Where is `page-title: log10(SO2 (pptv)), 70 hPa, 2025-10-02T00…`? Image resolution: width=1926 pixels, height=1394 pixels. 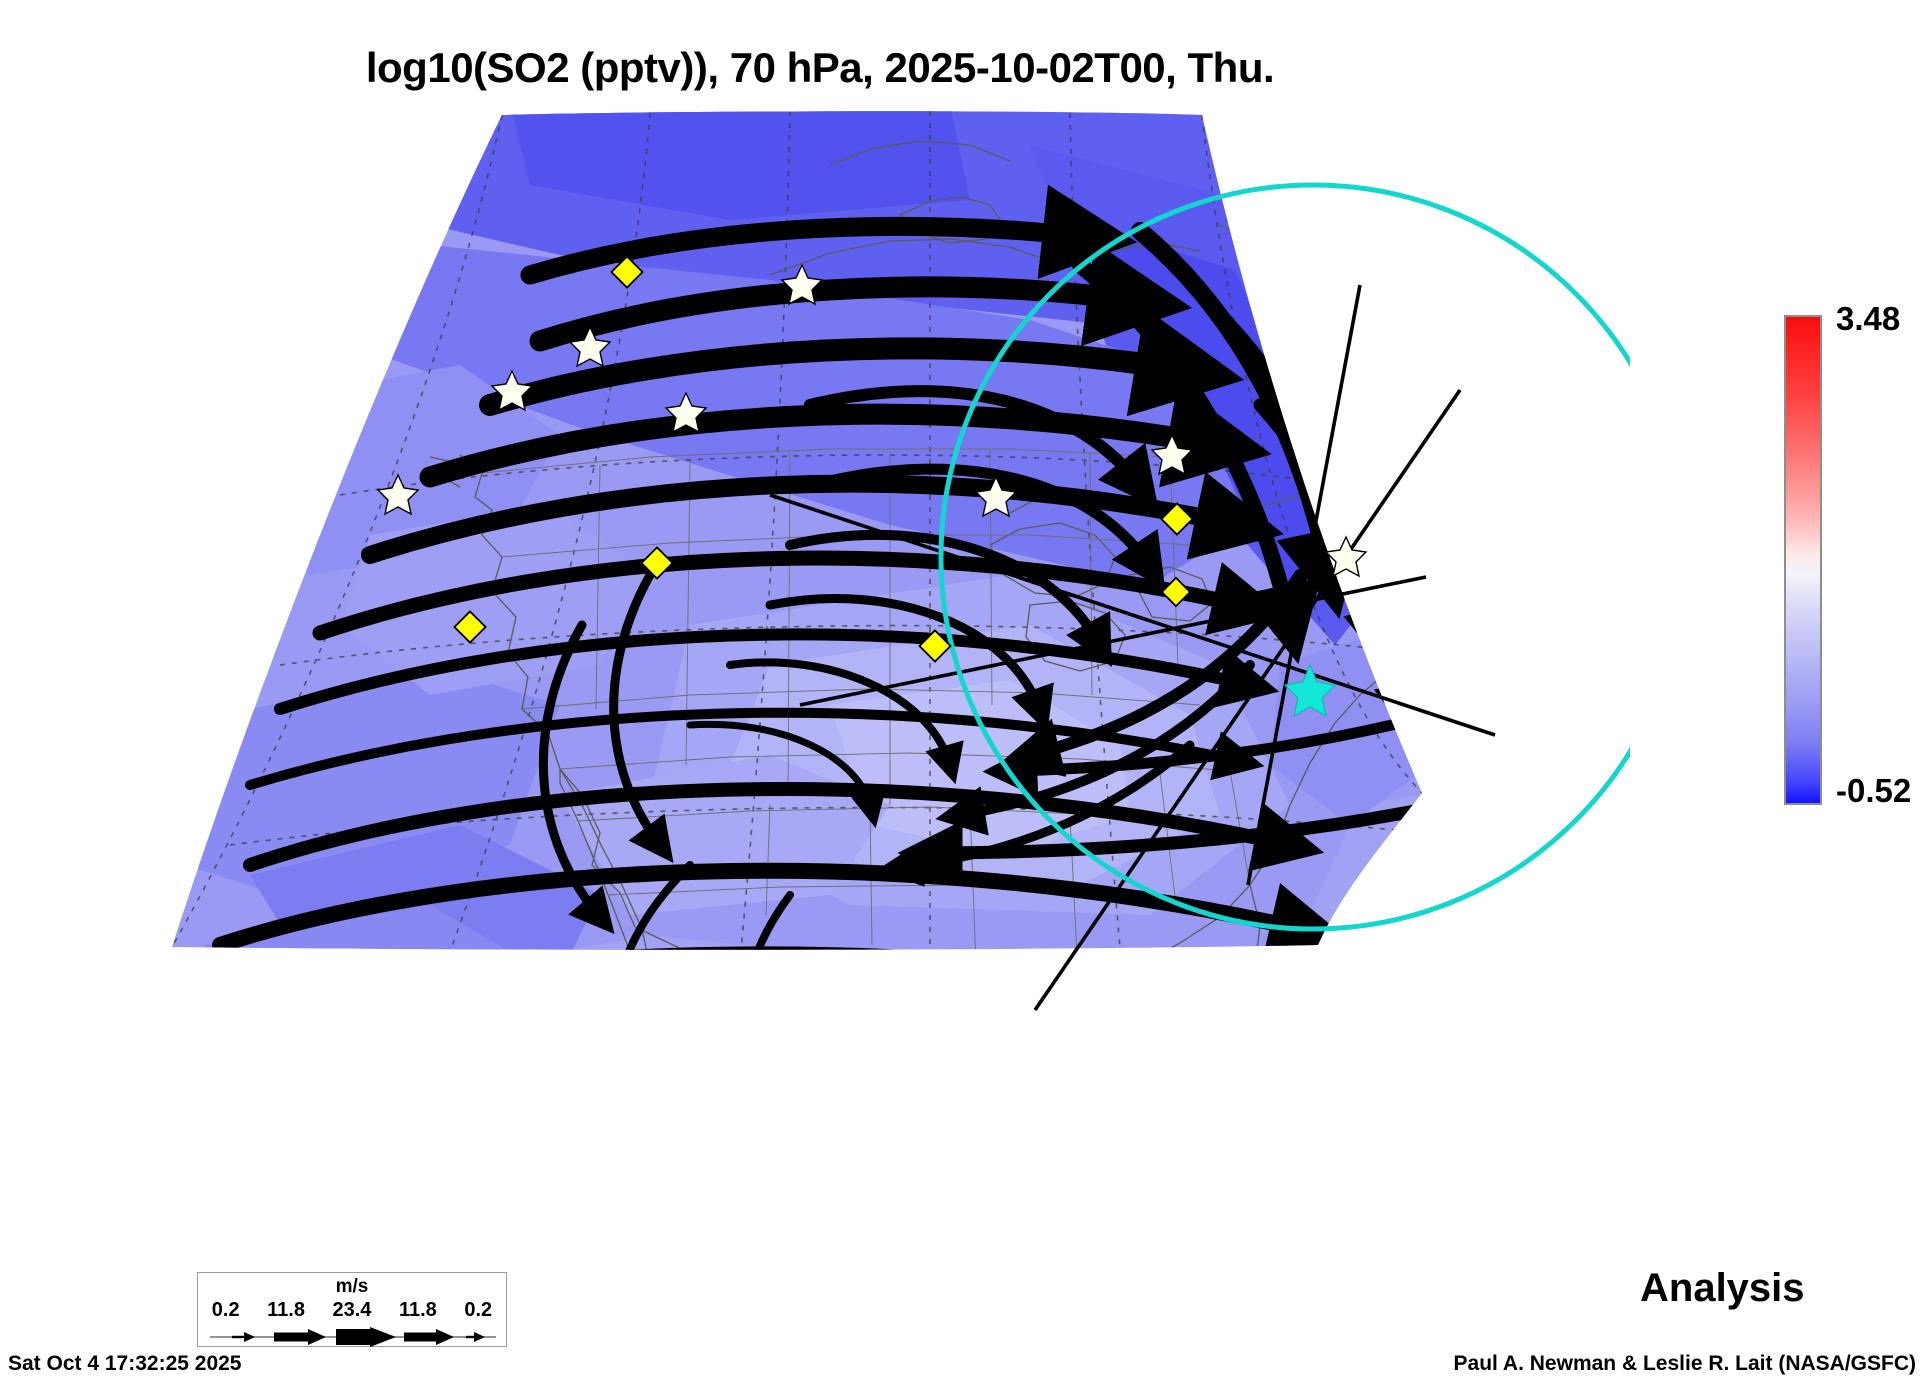
page-title: log10(SO2 (pptv)), 70 hPa, 2025-10-02T00… is located at coordinates (820, 67).